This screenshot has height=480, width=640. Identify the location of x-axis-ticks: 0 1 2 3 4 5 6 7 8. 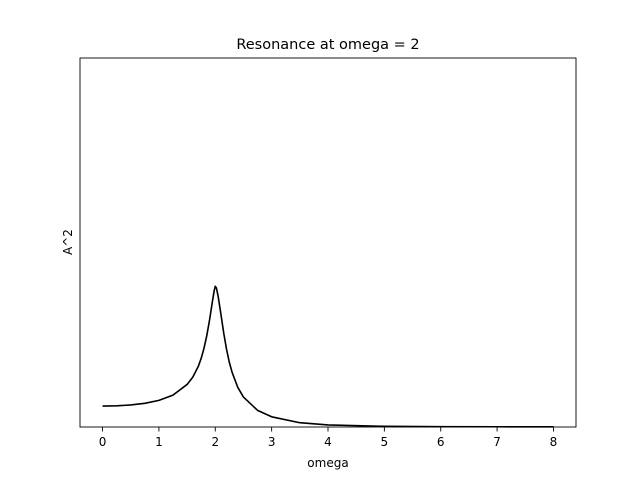
(328, 438).